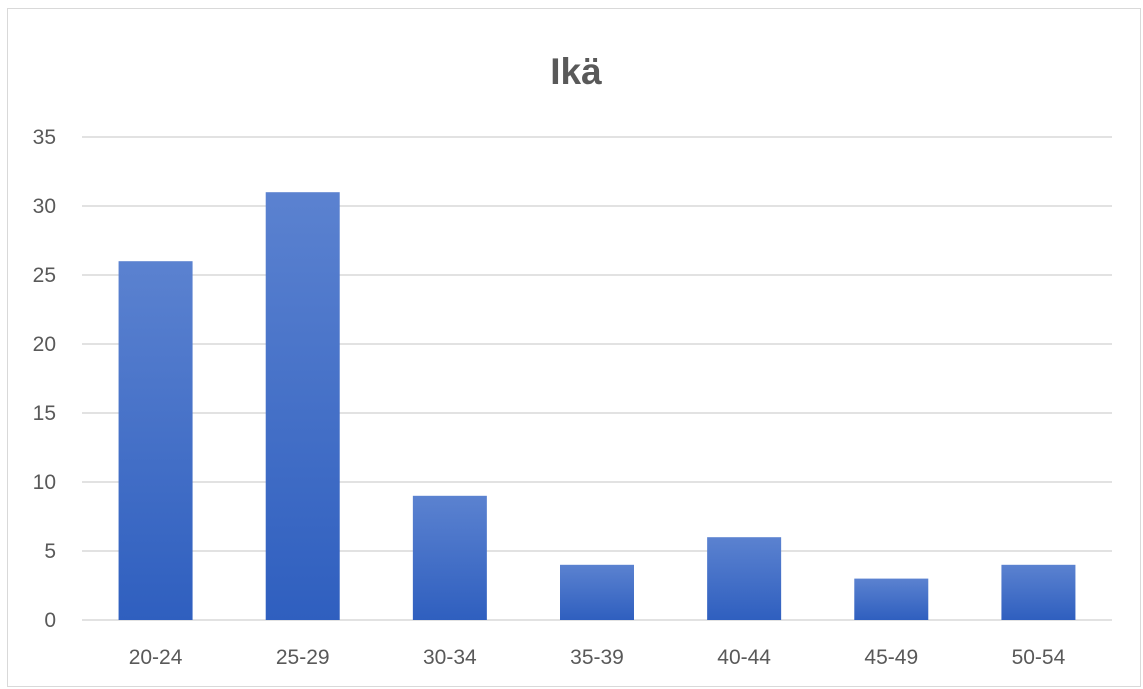 The width and height of the screenshot is (1143, 689). I want to click on chart-title: Ikä, so click(576, 71).